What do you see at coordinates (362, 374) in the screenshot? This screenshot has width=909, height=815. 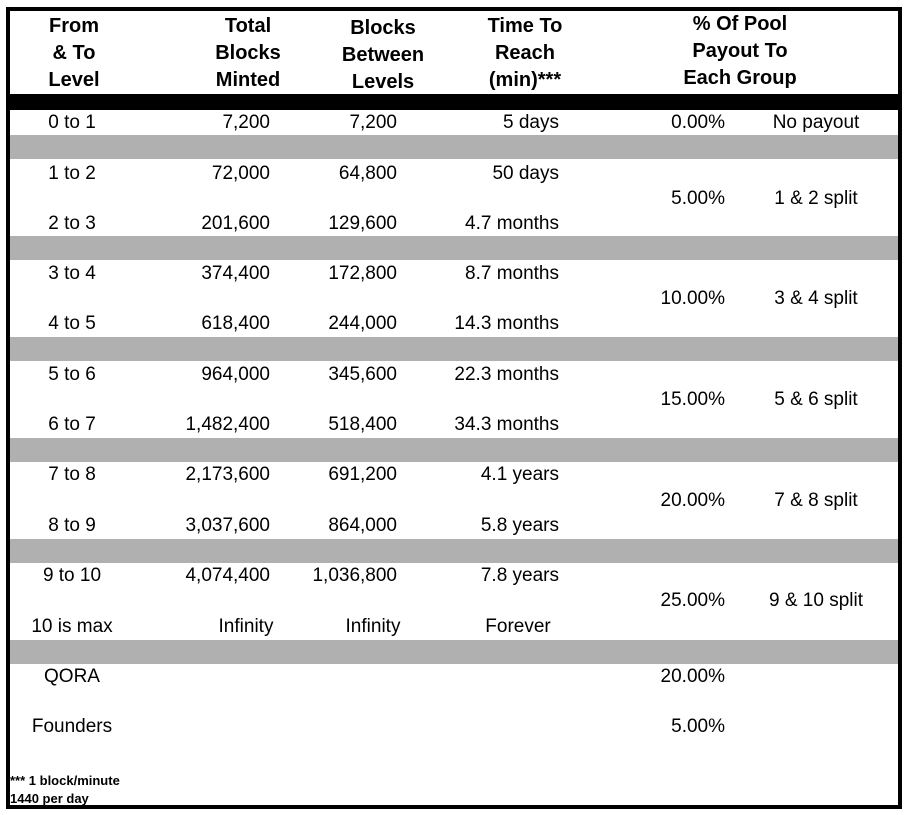 I see `blocks-between-cell: 345,600` at bounding box center [362, 374].